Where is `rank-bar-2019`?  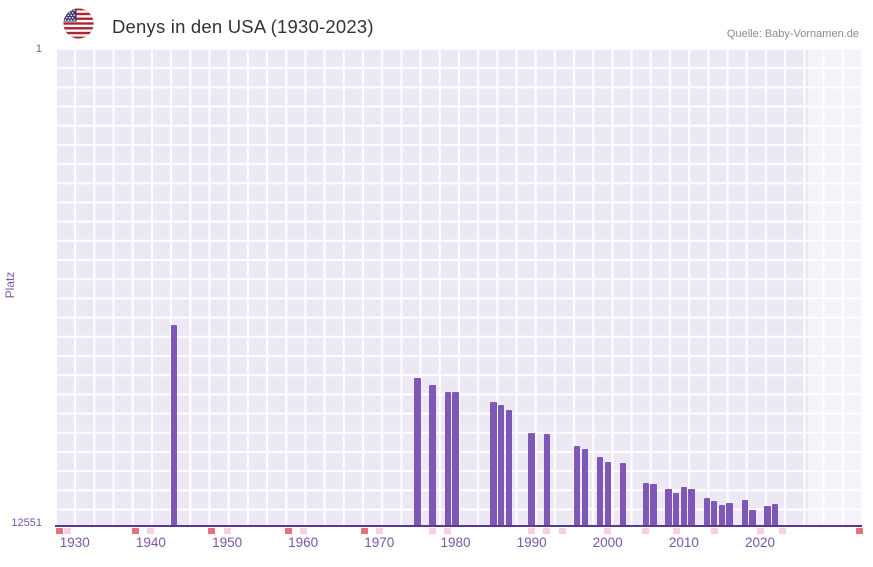 rank-bar-2019 is located at coordinates (752, 517).